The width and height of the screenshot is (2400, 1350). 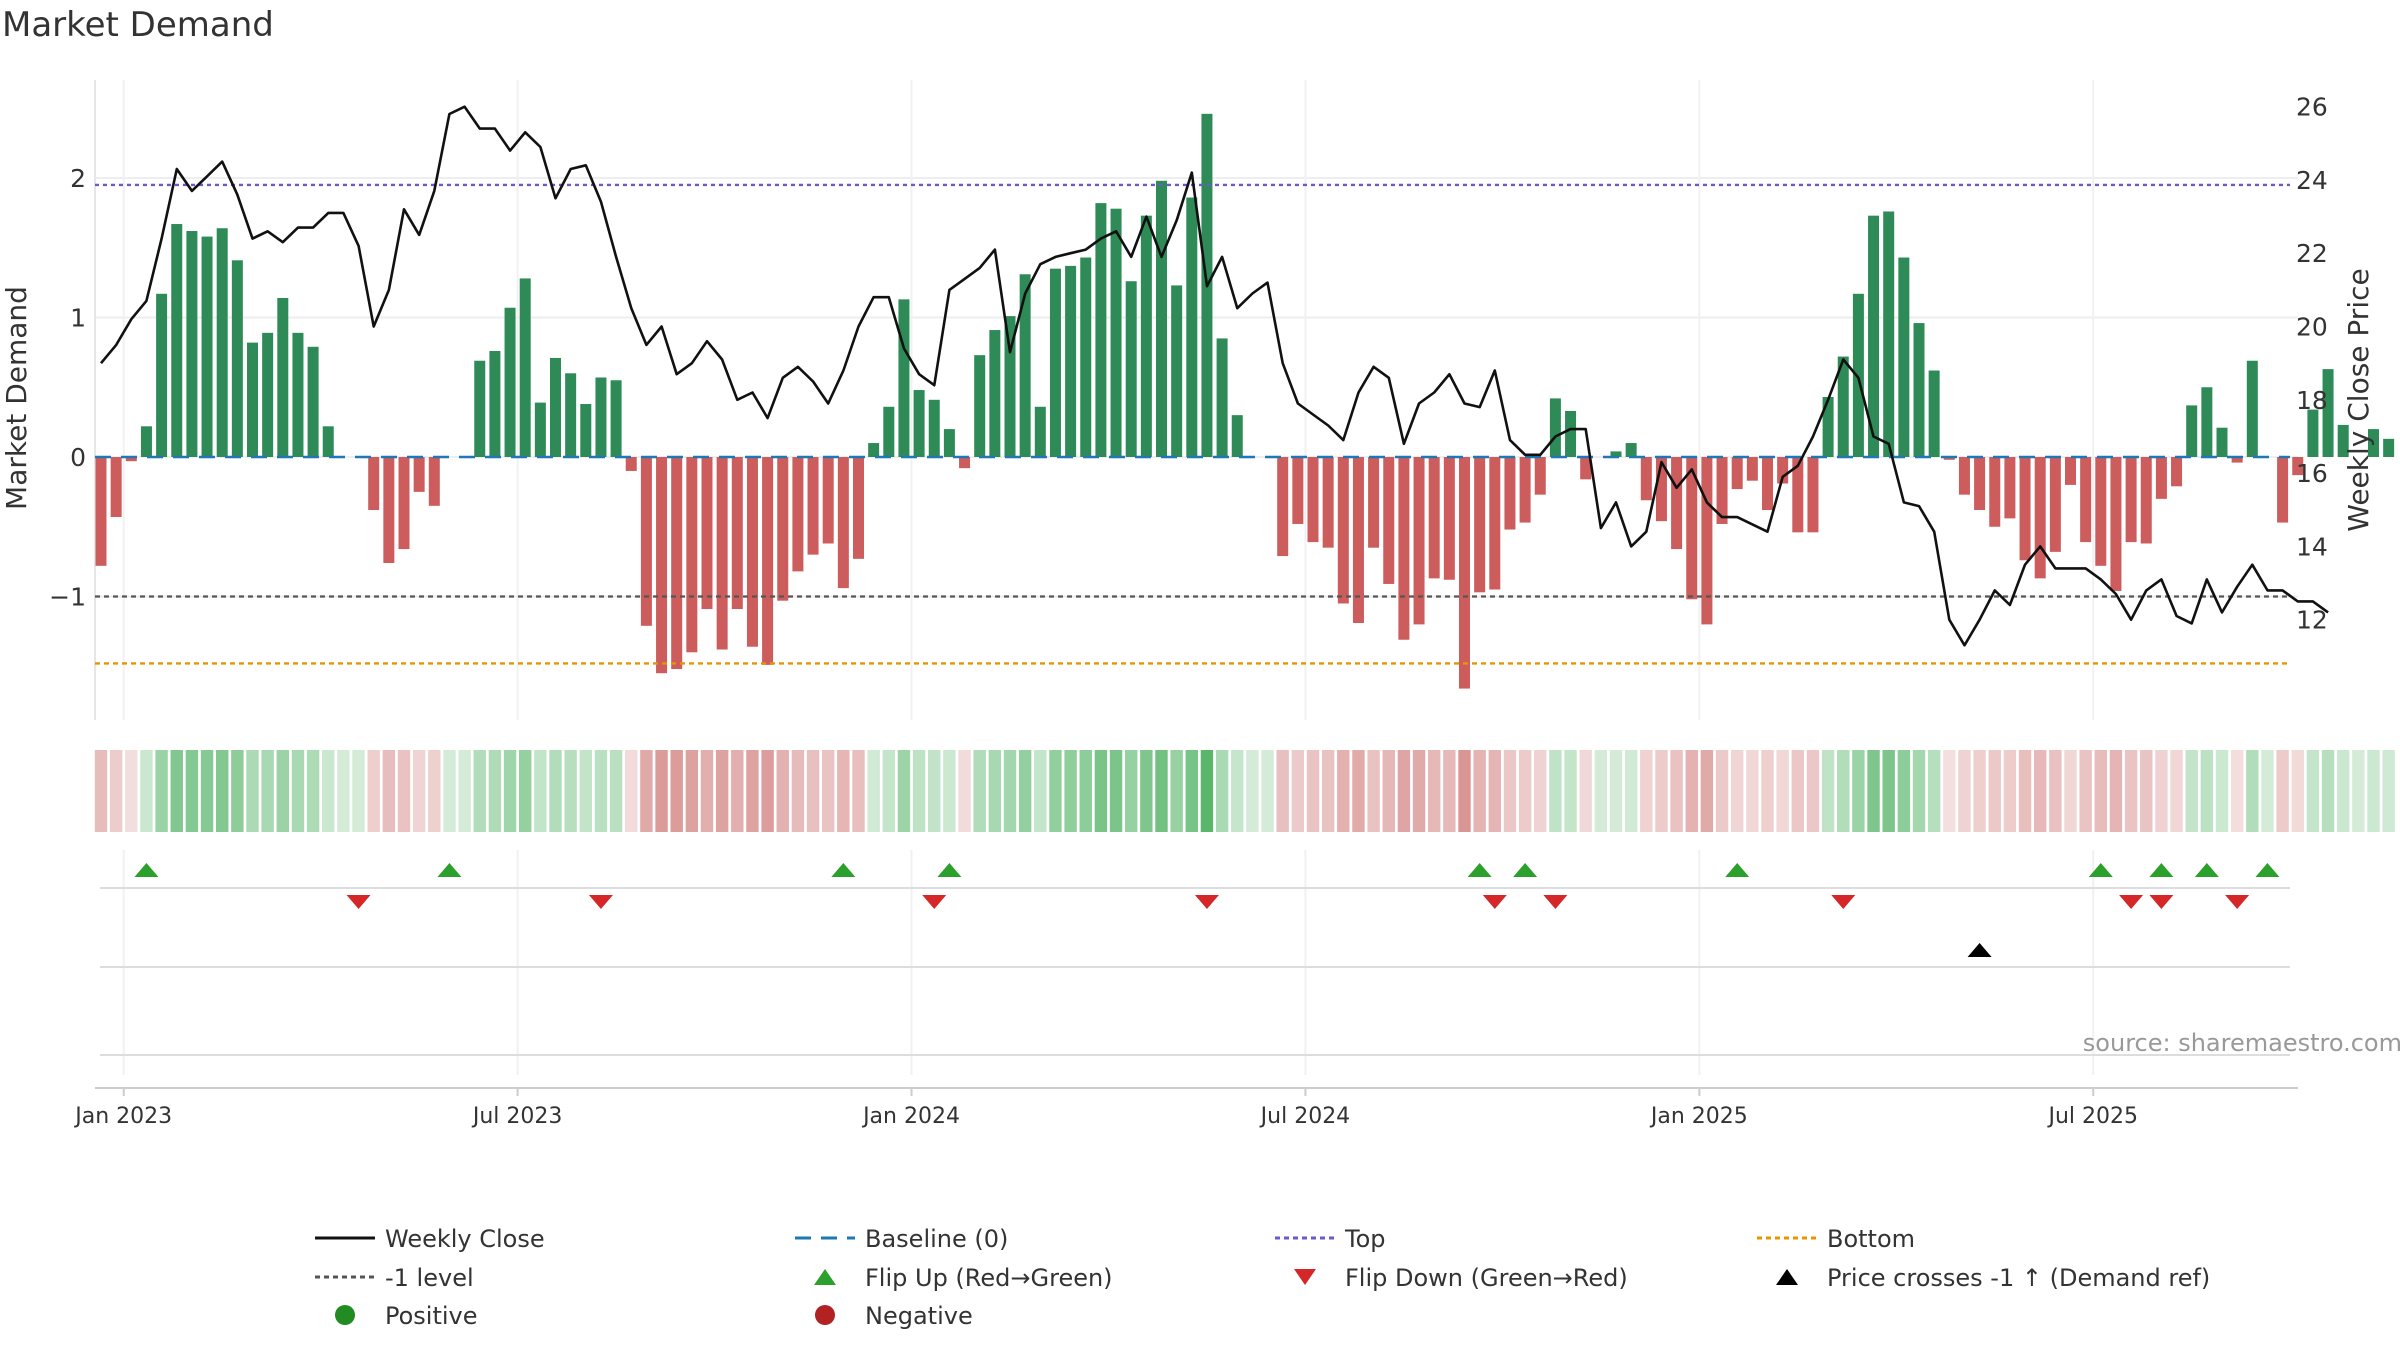 I want to click on legend-label: Weekly Close, so click(x=465, y=1239).